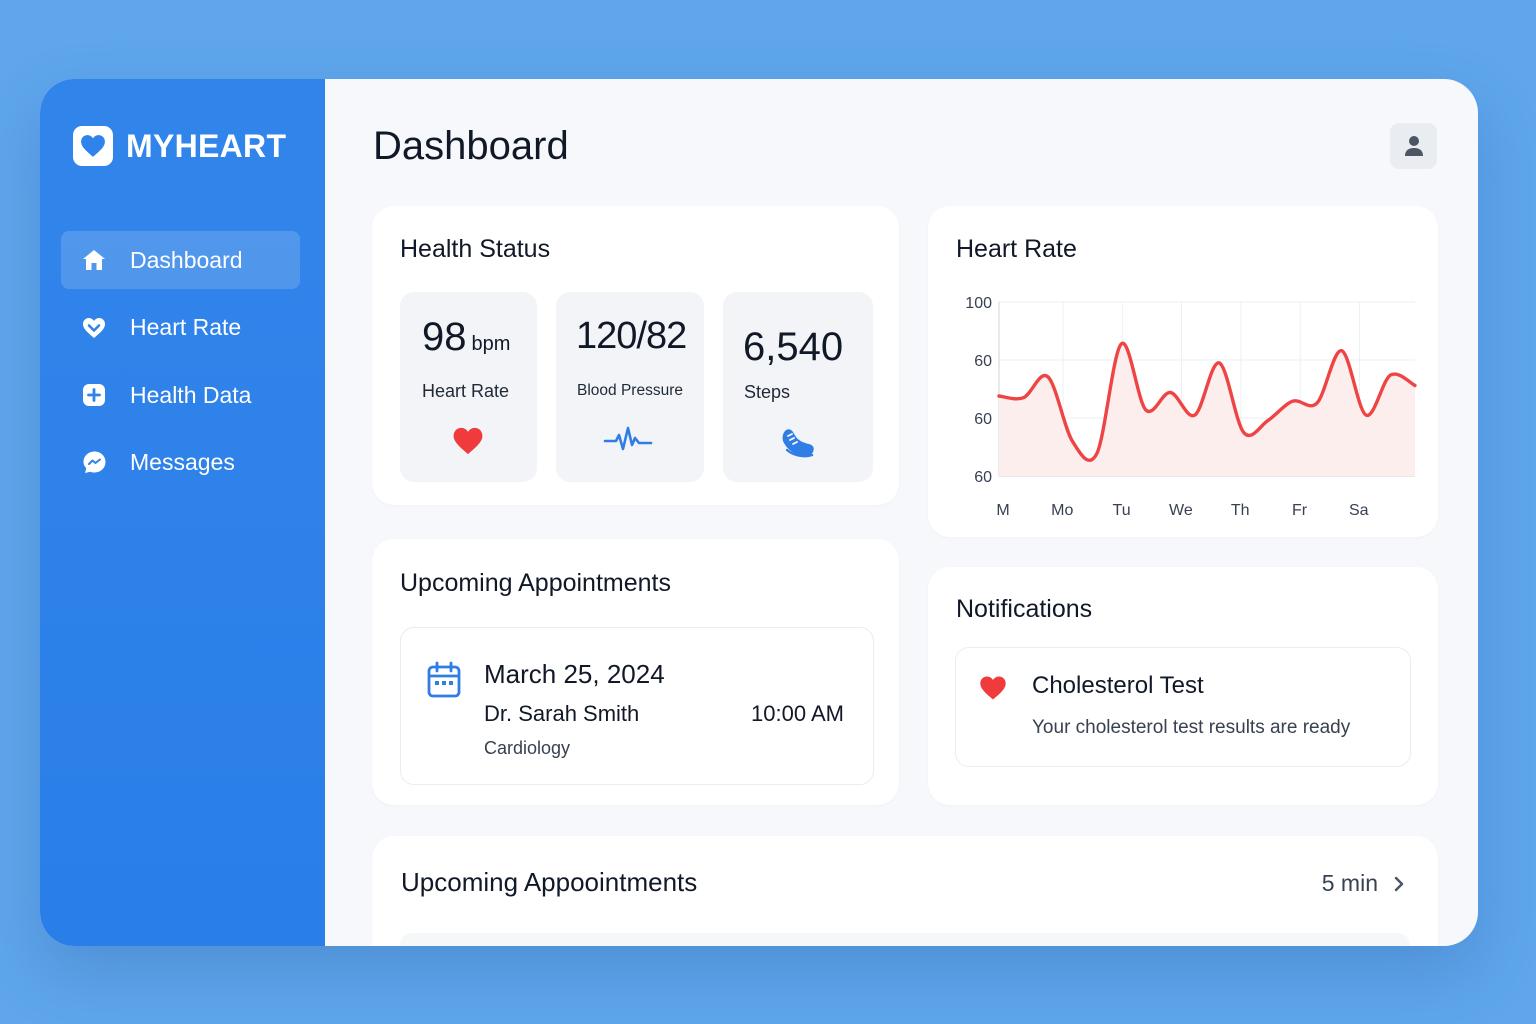 The width and height of the screenshot is (1536, 1024). I want to click on sidebar-item-messages: Messages, so click(180, 463).